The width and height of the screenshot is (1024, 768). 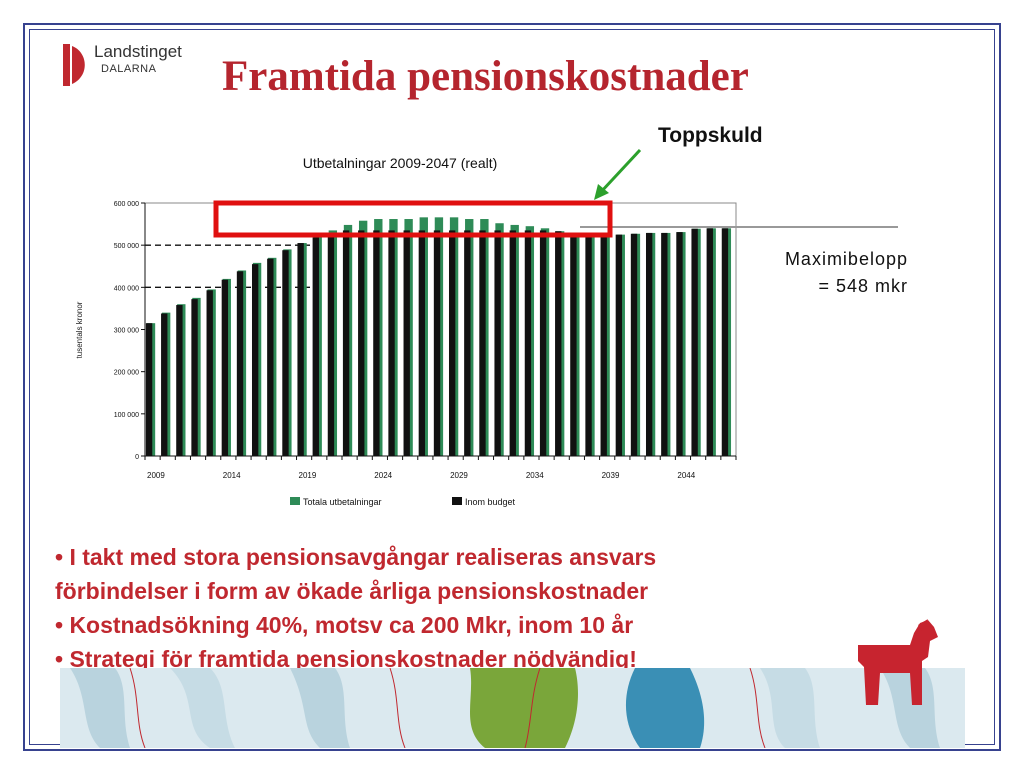 What do you see at coordinates (342, 502) in the screenshot?
I see `legend-label-totala: Totala utbetalningar` at bounding box center [342, 502].